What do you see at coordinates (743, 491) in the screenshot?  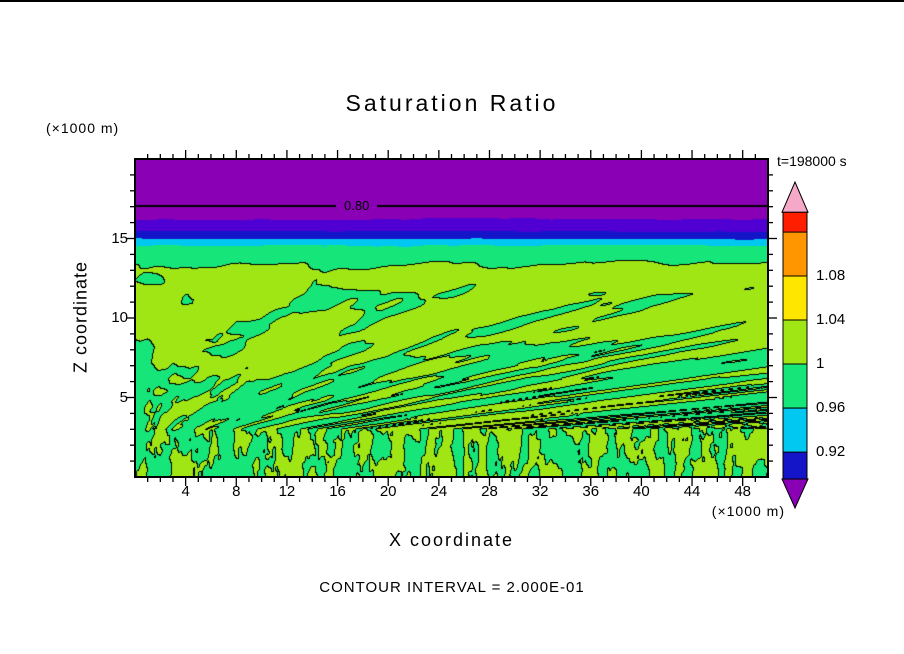 I see `x-tick-label: 48` at bounding box center [743, 491].